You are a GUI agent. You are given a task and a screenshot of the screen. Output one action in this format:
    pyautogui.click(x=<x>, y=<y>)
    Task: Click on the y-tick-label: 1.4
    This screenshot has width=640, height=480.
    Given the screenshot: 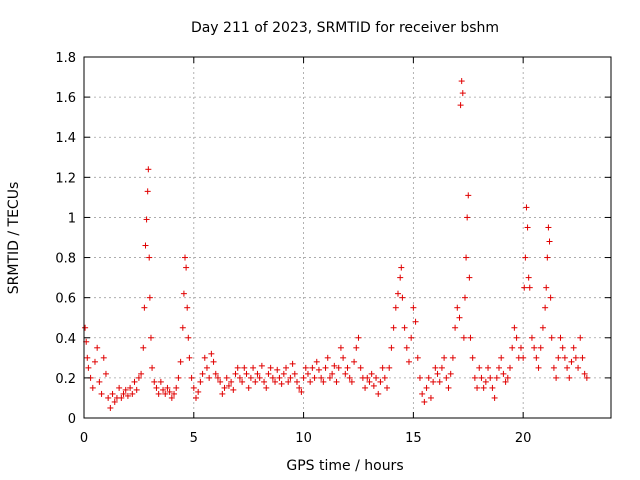 What is the action you would take?
    pyautogui.click(x=65, y=138)
    